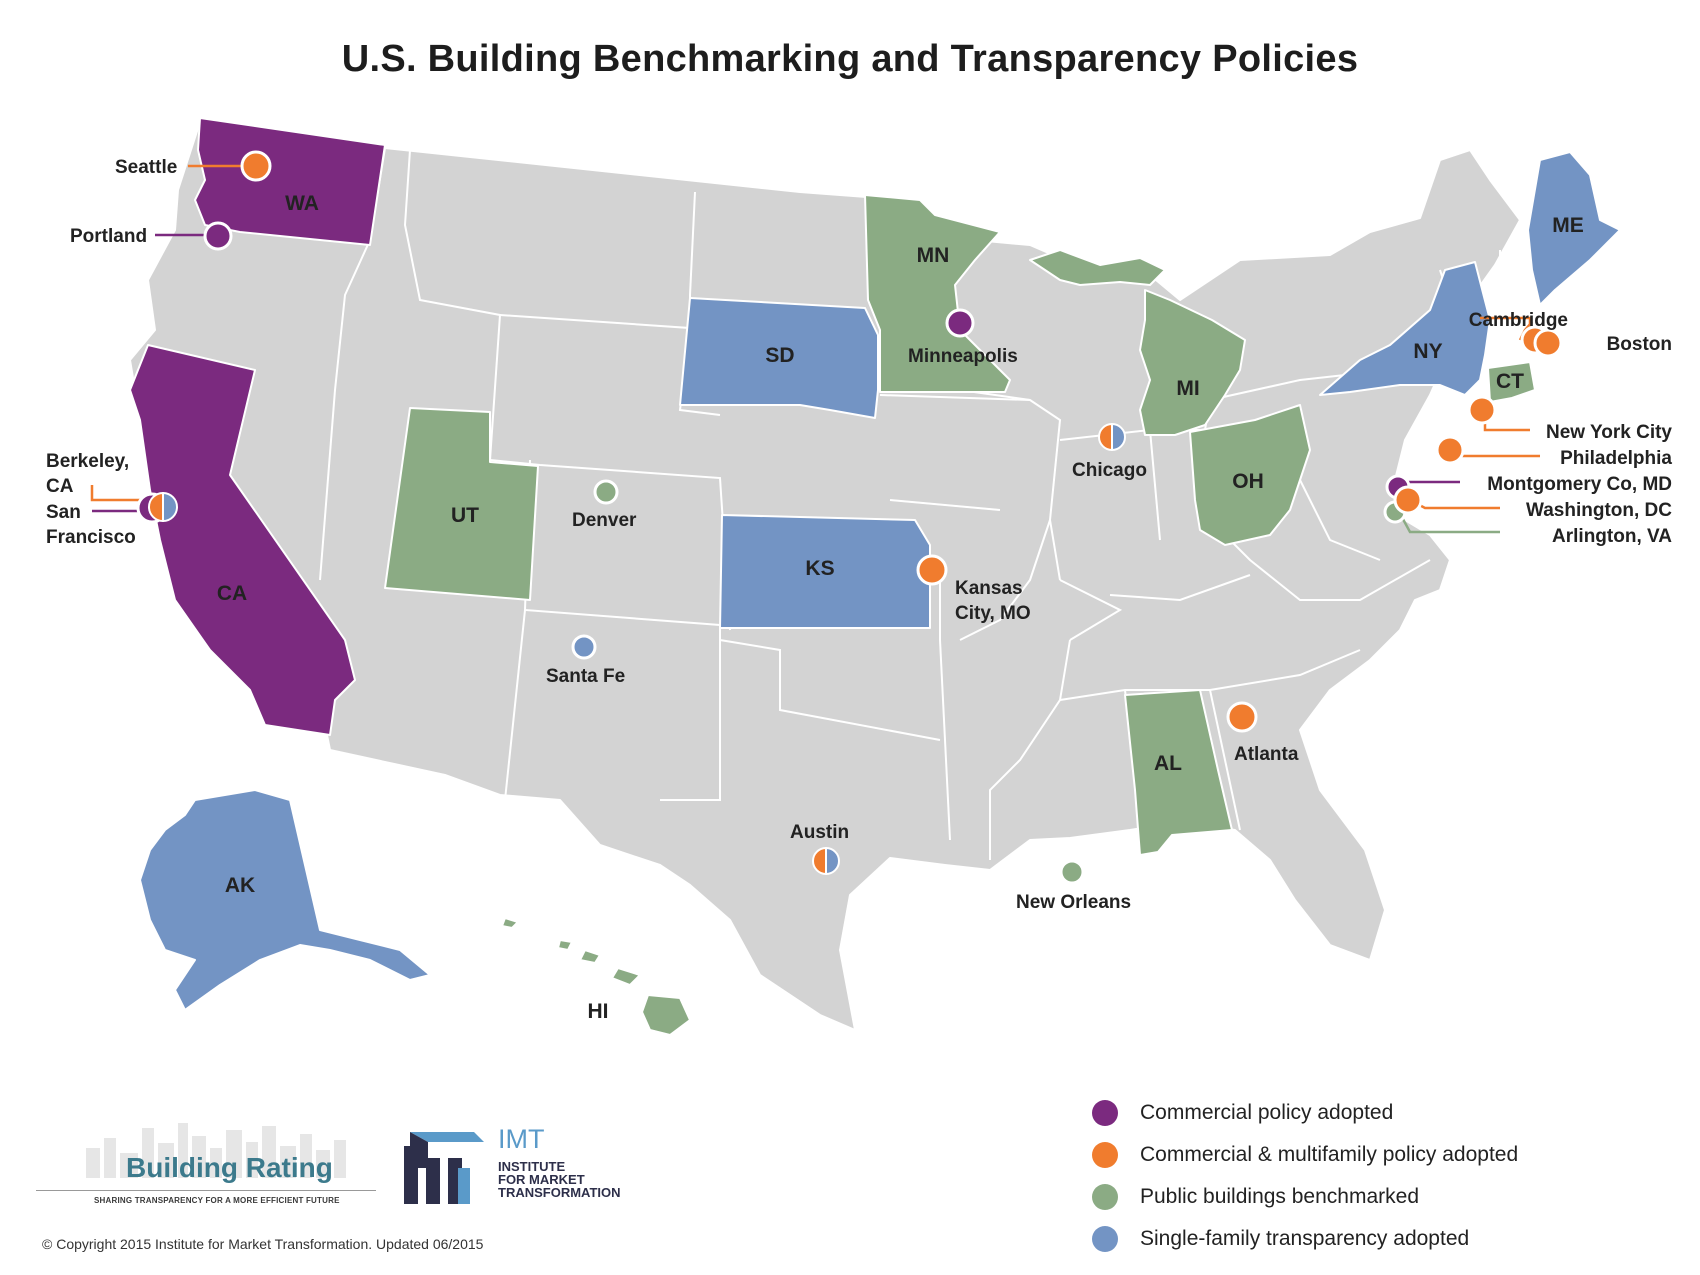  I want to click on legend-item-public: Public buildings benchmarked, so click(1305, 1197).